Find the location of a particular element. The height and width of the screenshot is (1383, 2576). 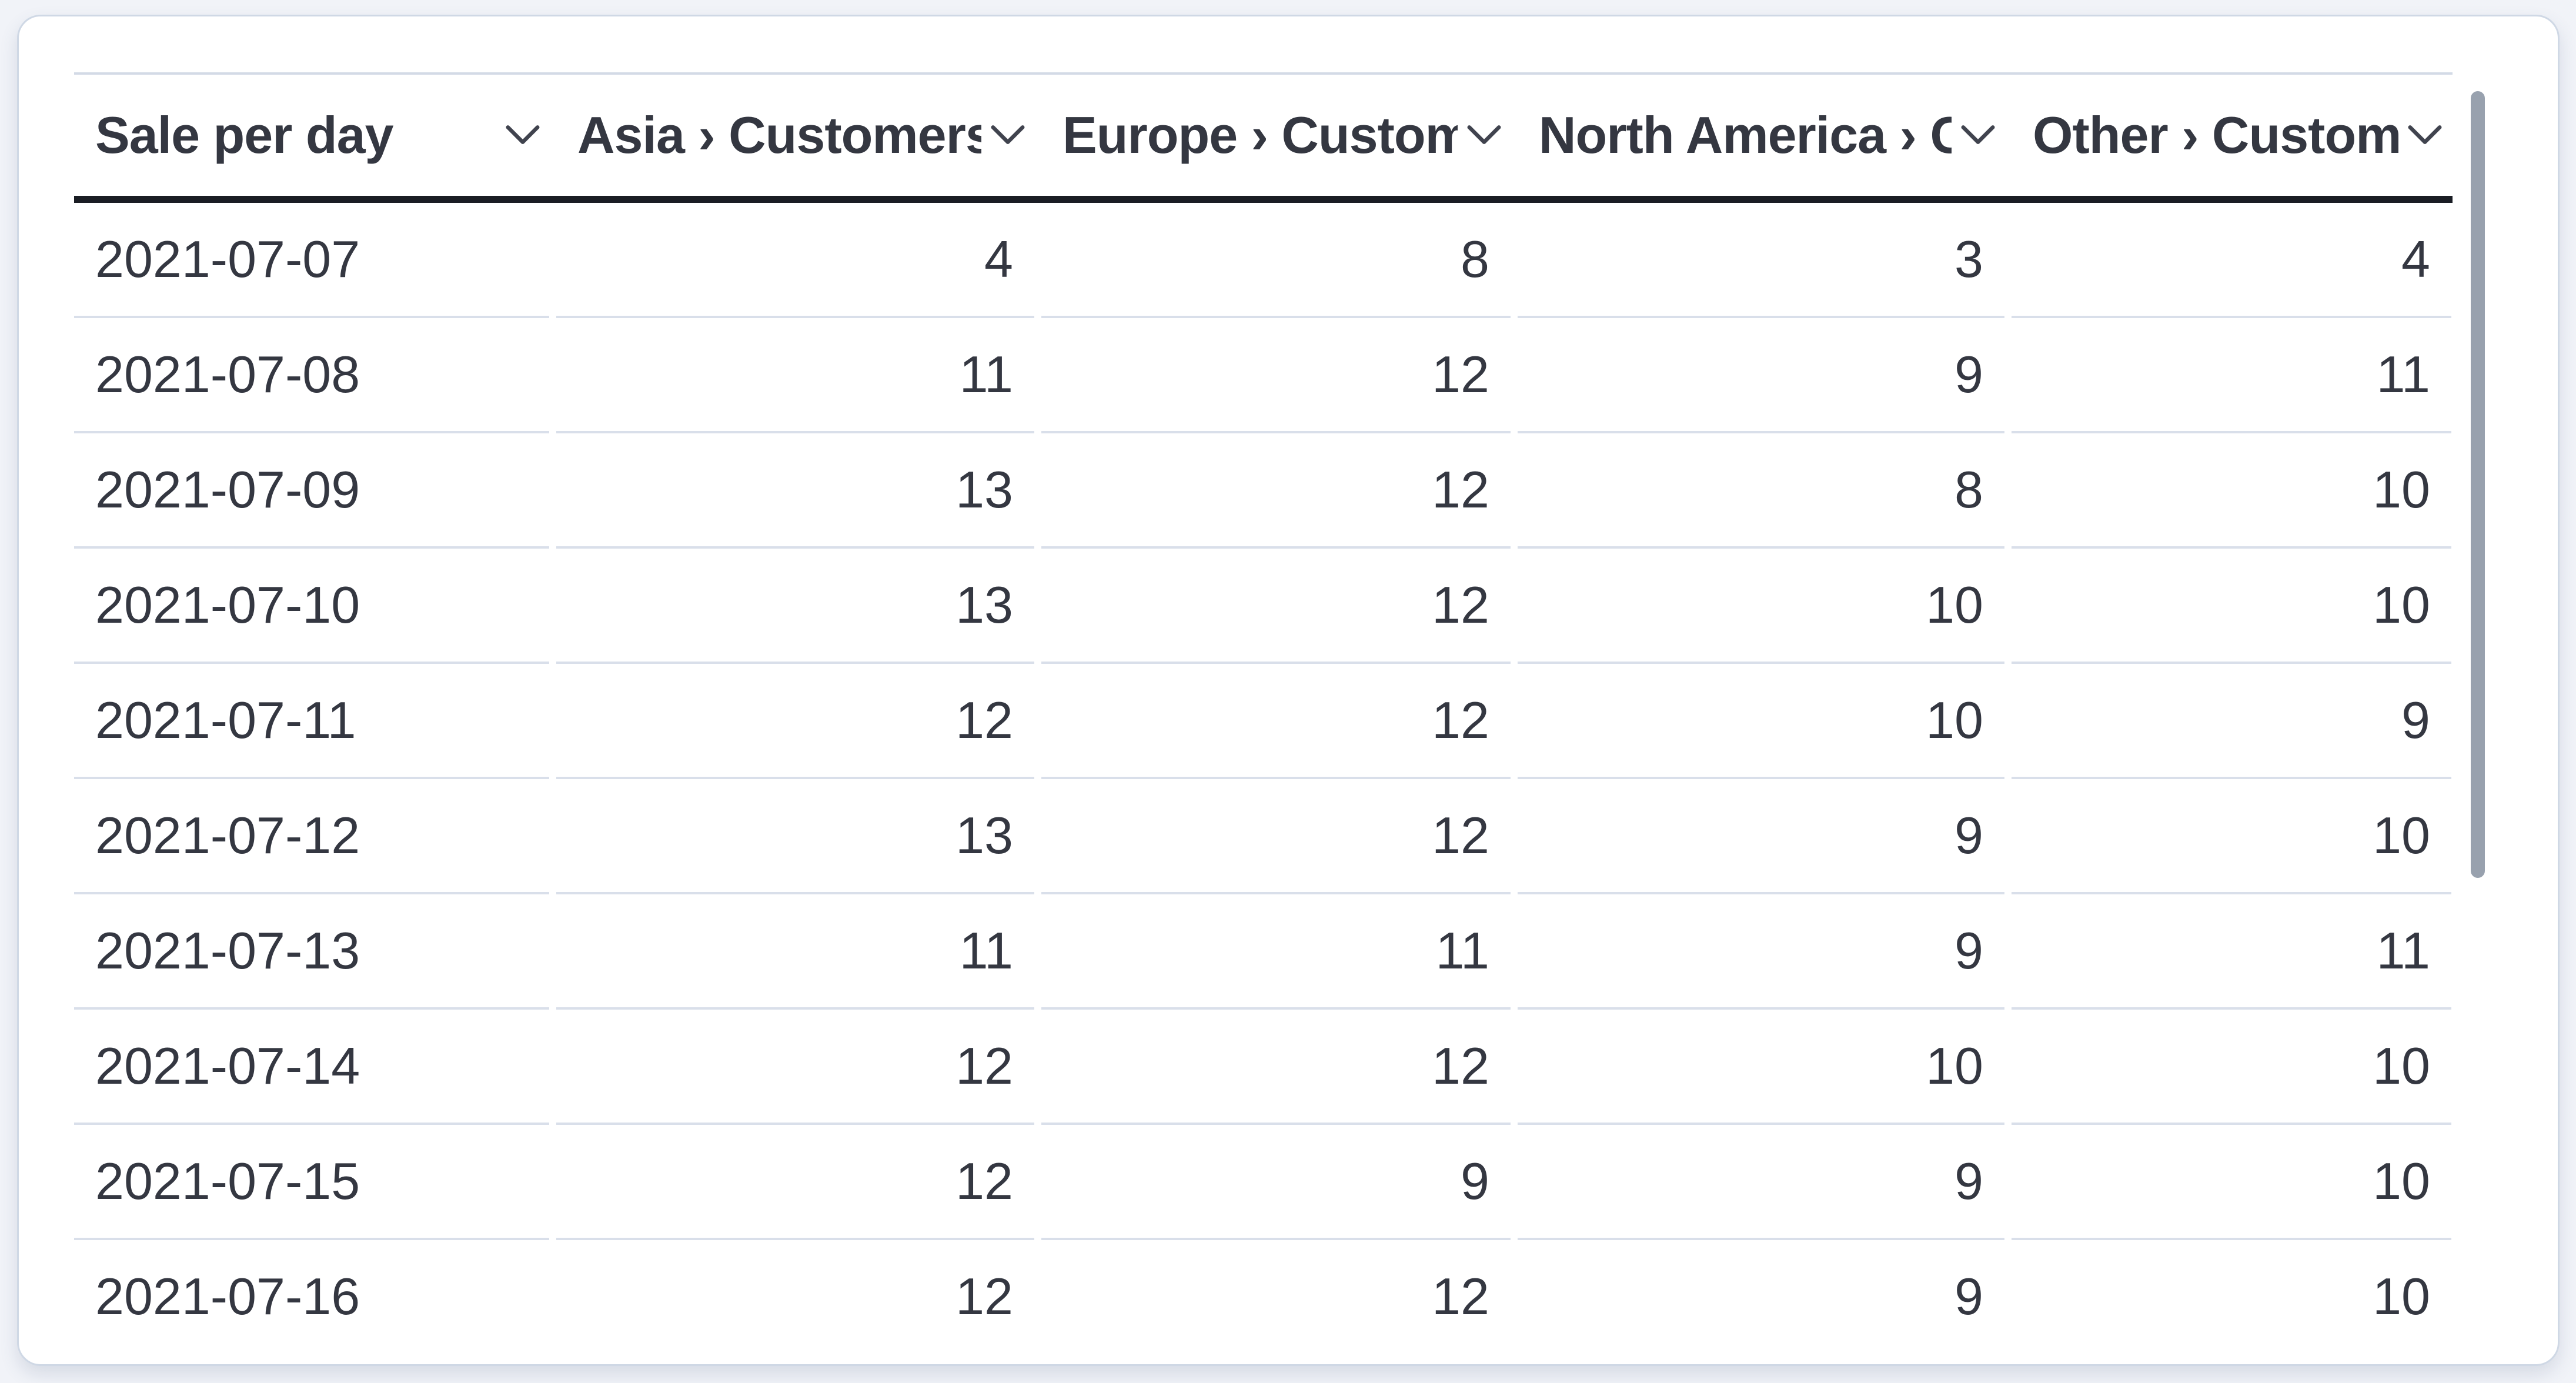

date-cell: 2021-07-07 is located at coordinates (311, 260).